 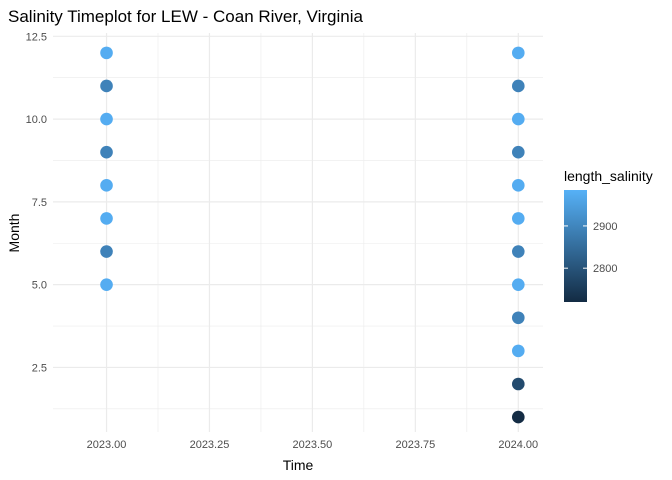 What do you see at coordinates (415, 445) in the screenshot?
I see `x-tick-label: 2023.75` at bounding box center [415, 445].